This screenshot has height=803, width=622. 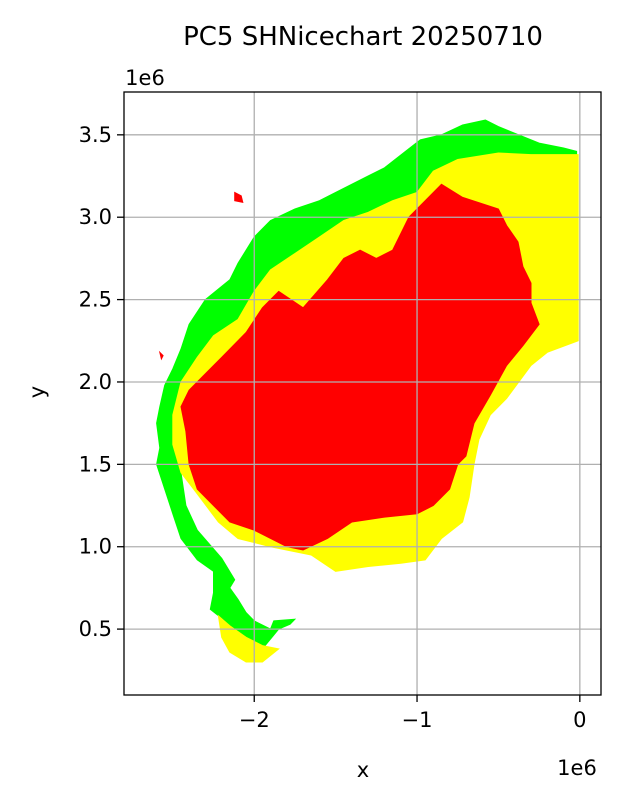 I want to click on y-tick-label-2: 1.5, so click(x=95, y=464).